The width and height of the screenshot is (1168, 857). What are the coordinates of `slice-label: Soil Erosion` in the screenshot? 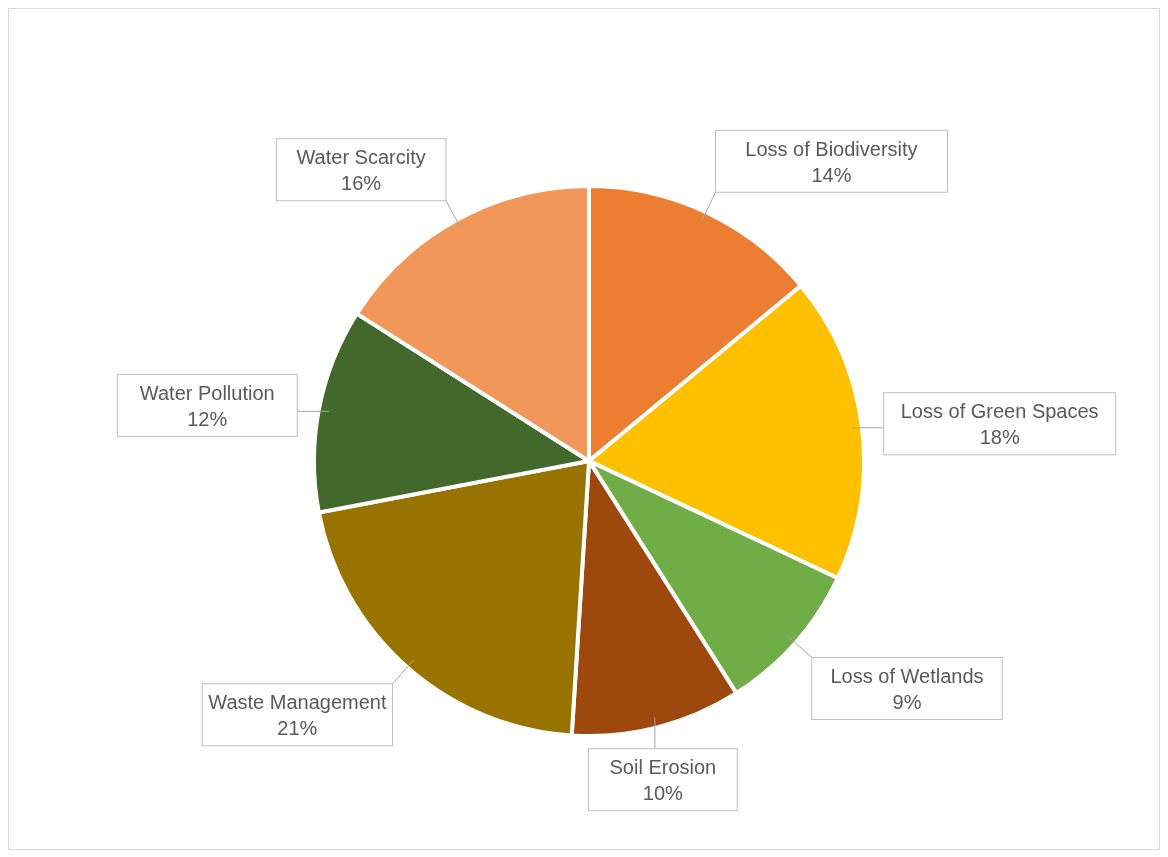 It's located at (663, 766).